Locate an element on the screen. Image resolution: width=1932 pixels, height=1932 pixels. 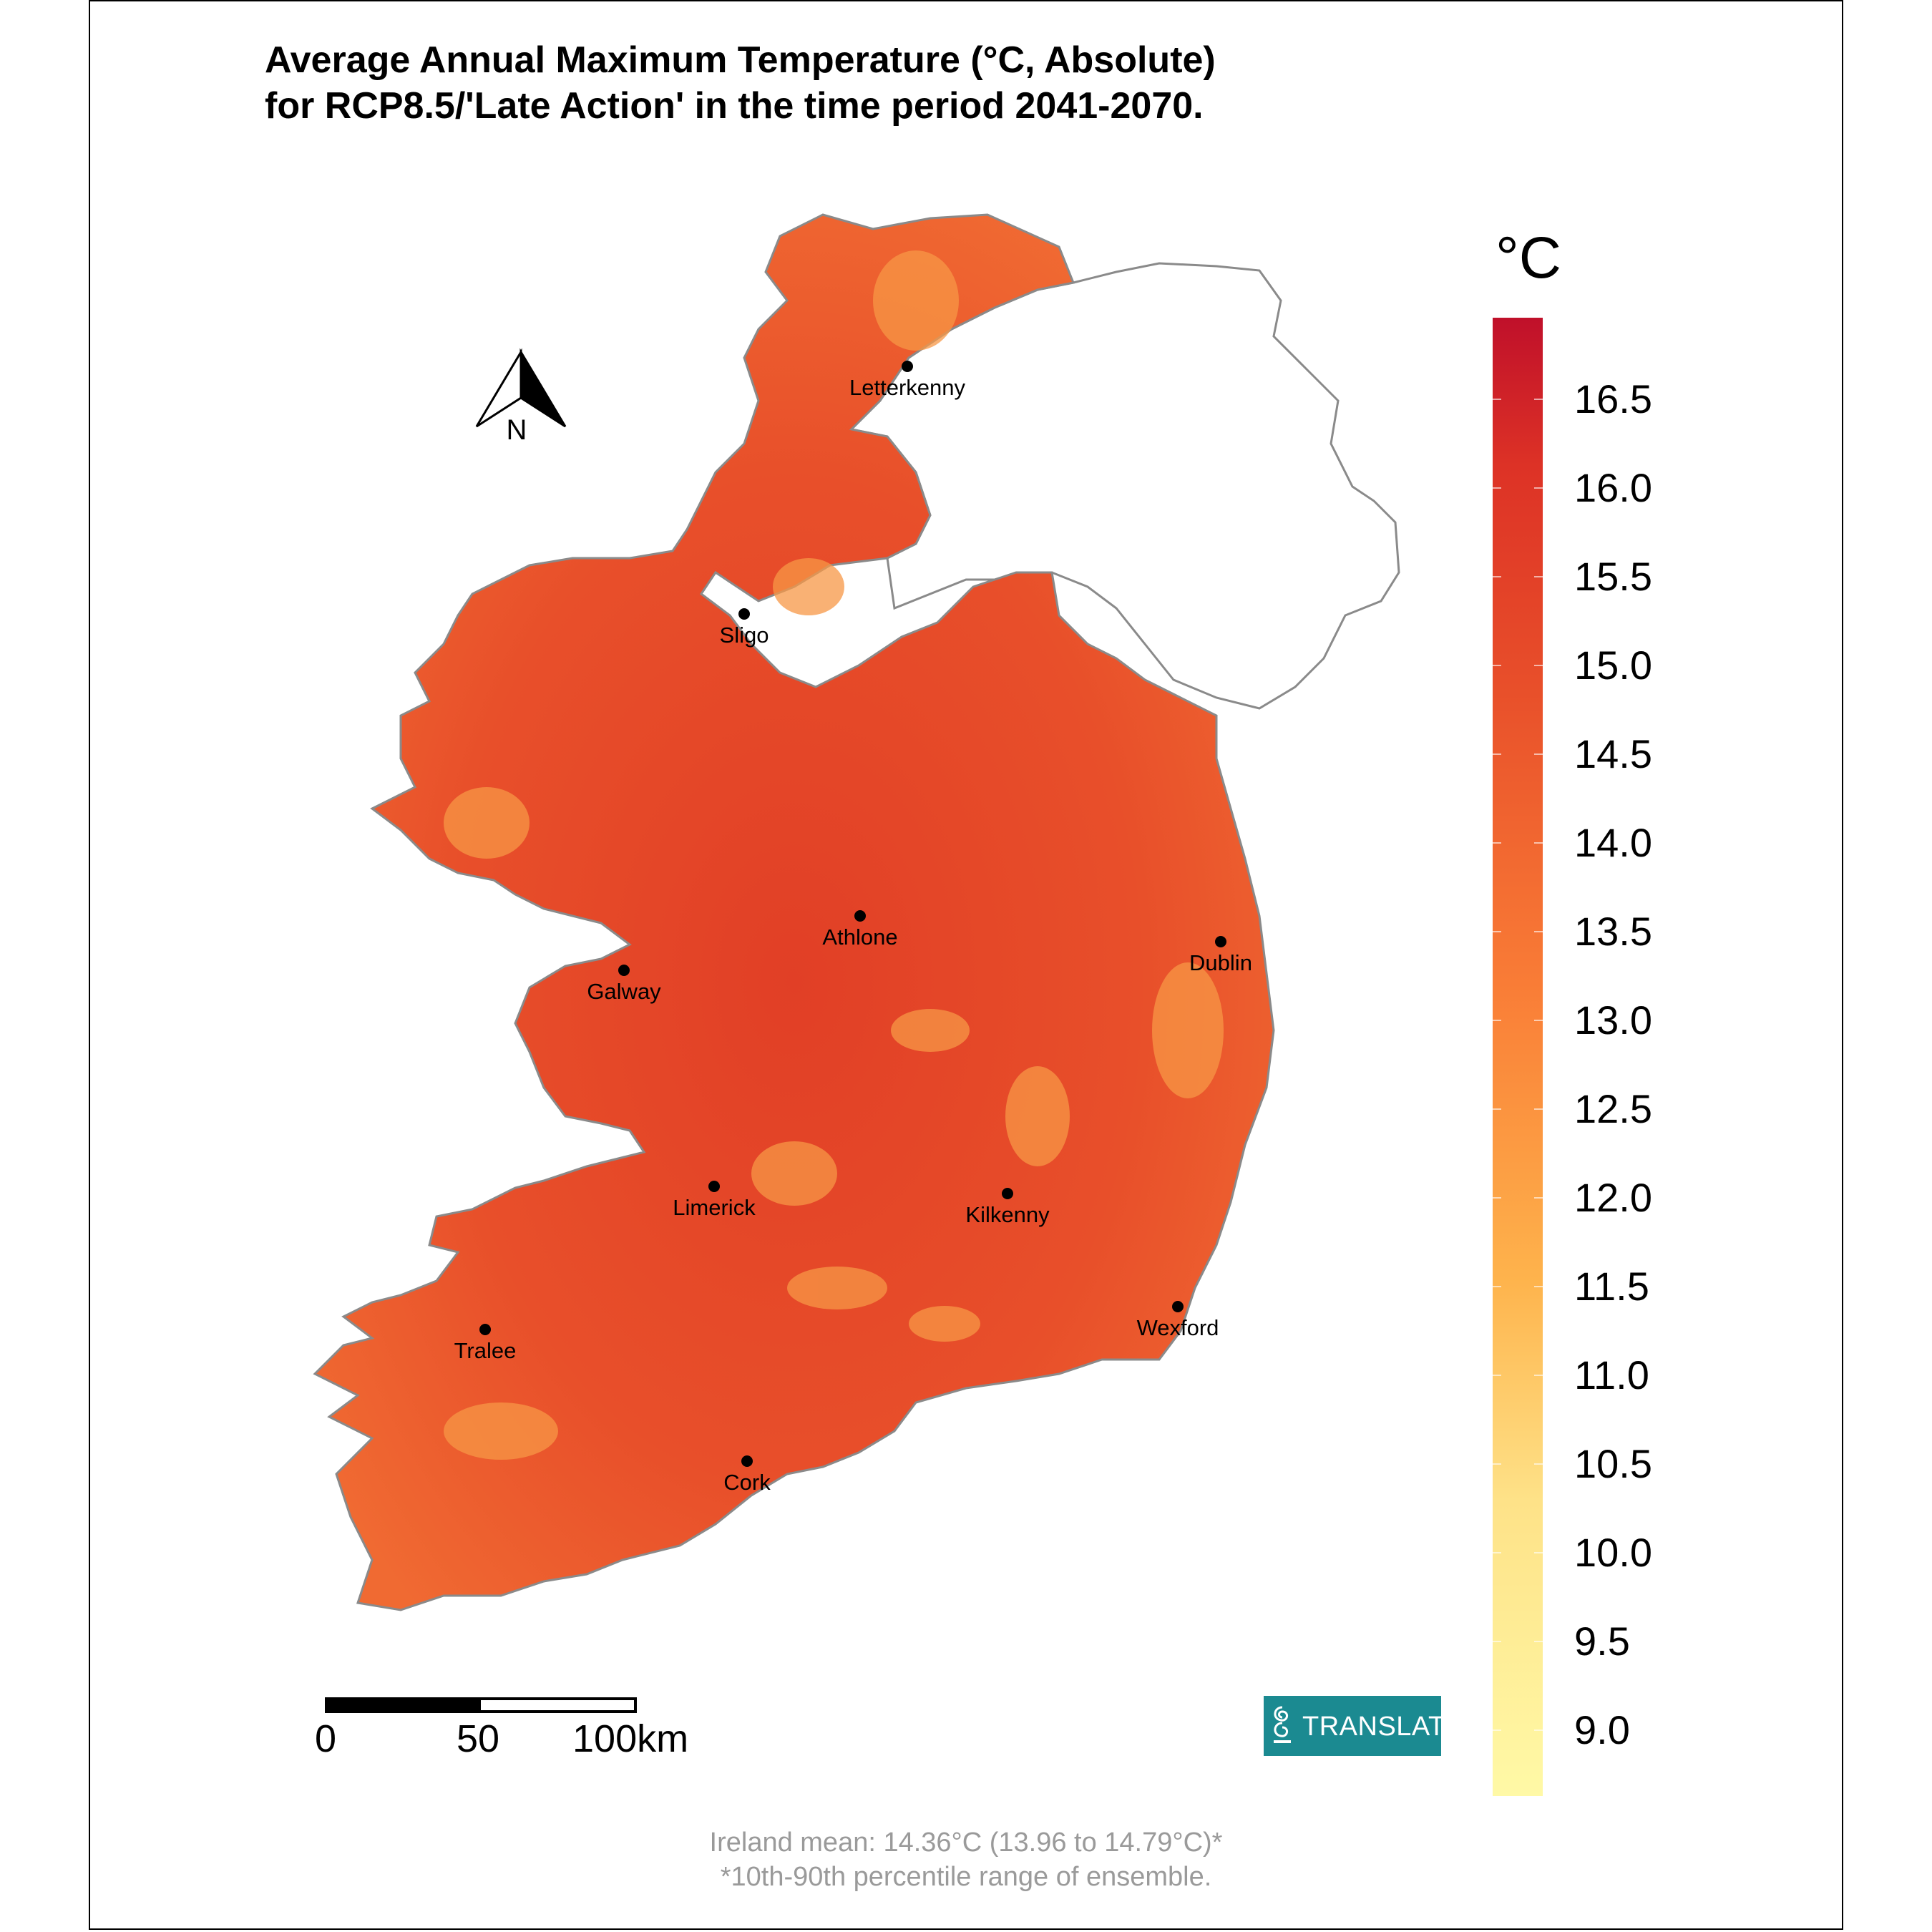
city-cork: Cork is located at coordinates (747, 1475).